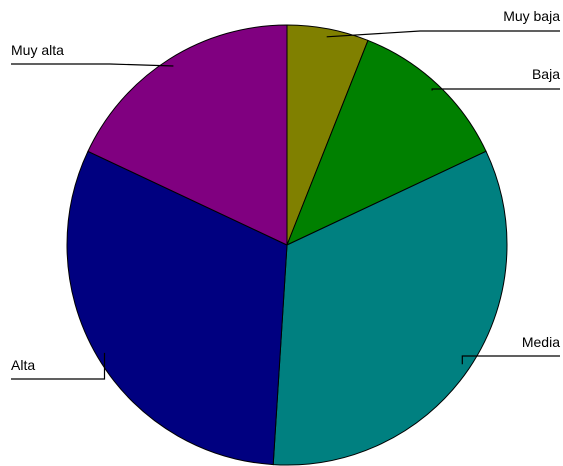  I want to click on leader-line-media, so click(510, 360).